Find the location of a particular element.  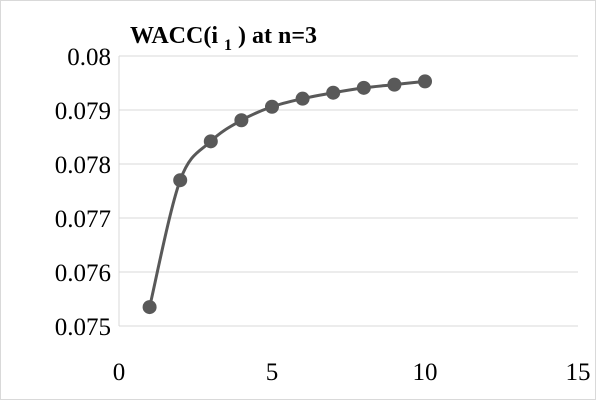

x-tick-label: 5 is located at coordinates (272, 372).